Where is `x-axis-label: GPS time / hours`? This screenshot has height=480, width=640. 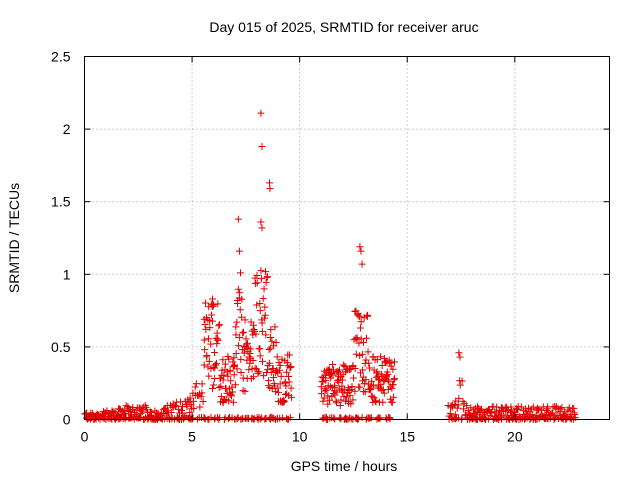 x-axis-label: GPS time / hours is located at coordinates (344, 466).